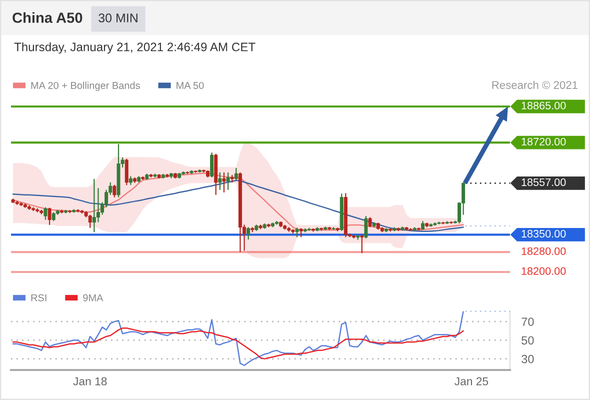  What do you see at coordinates (93, 298) in the screenshot?
I see `legend-label: 9MA` at bounding box center [93, 298].